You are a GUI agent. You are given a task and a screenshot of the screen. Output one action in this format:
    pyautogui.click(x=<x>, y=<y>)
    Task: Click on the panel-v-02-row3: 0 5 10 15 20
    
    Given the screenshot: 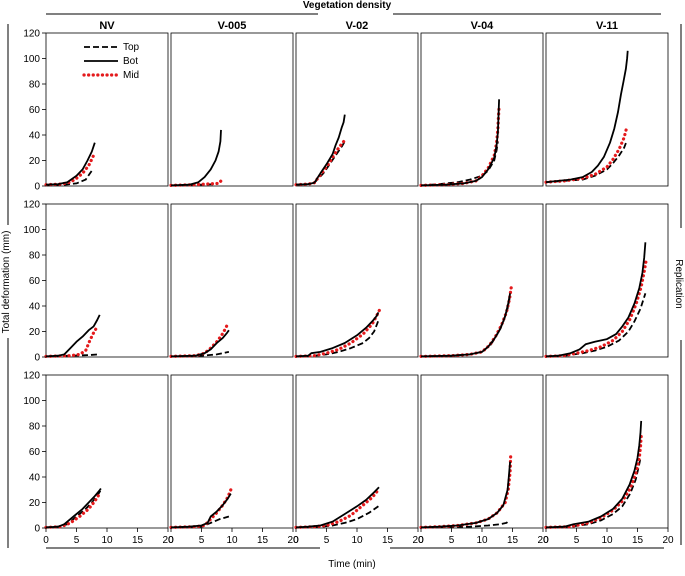 What is the action you would take?
    pyautogui.click(x=358, y=460)
    